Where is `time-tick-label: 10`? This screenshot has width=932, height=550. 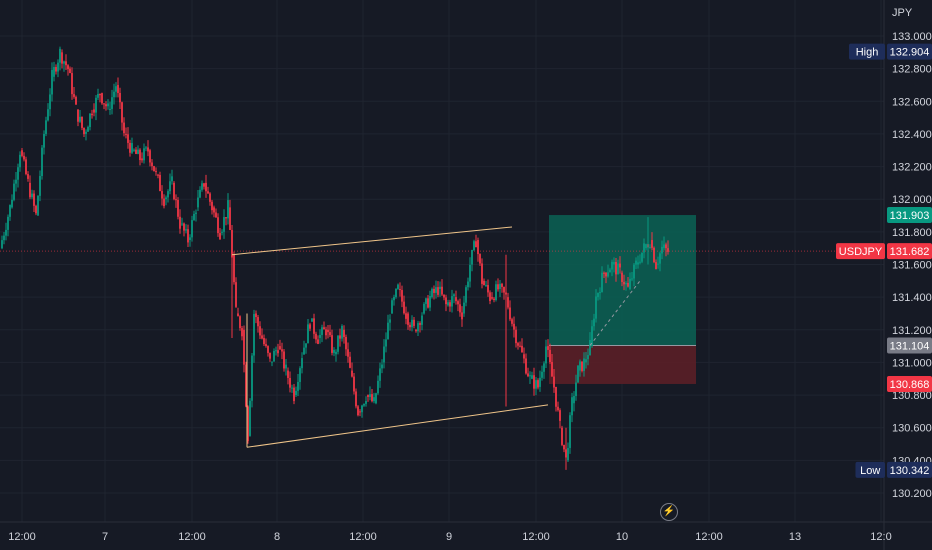
time-tick-label: 10 is located at coordinates (622, 537).